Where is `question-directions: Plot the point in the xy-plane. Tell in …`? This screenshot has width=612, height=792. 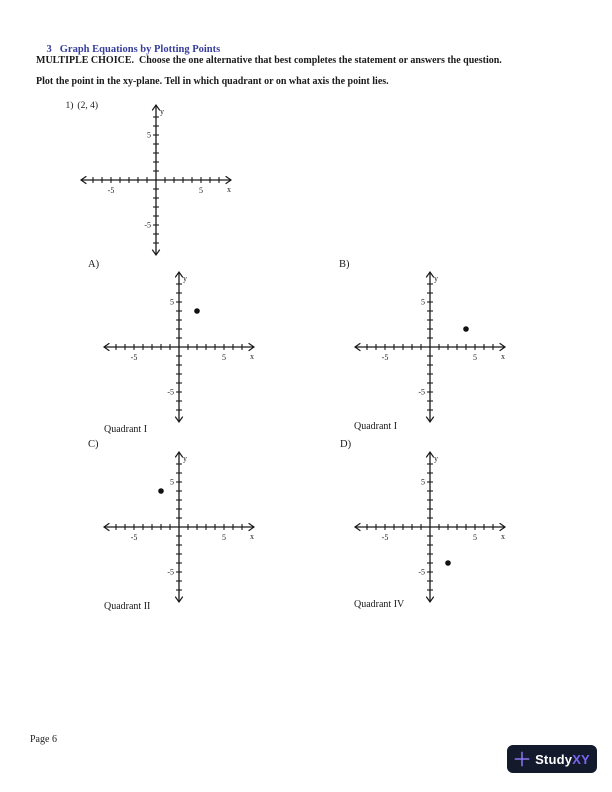
question-directions: Plot the point in the xy-plane. Tell in … is located at coordinates (212, 81).